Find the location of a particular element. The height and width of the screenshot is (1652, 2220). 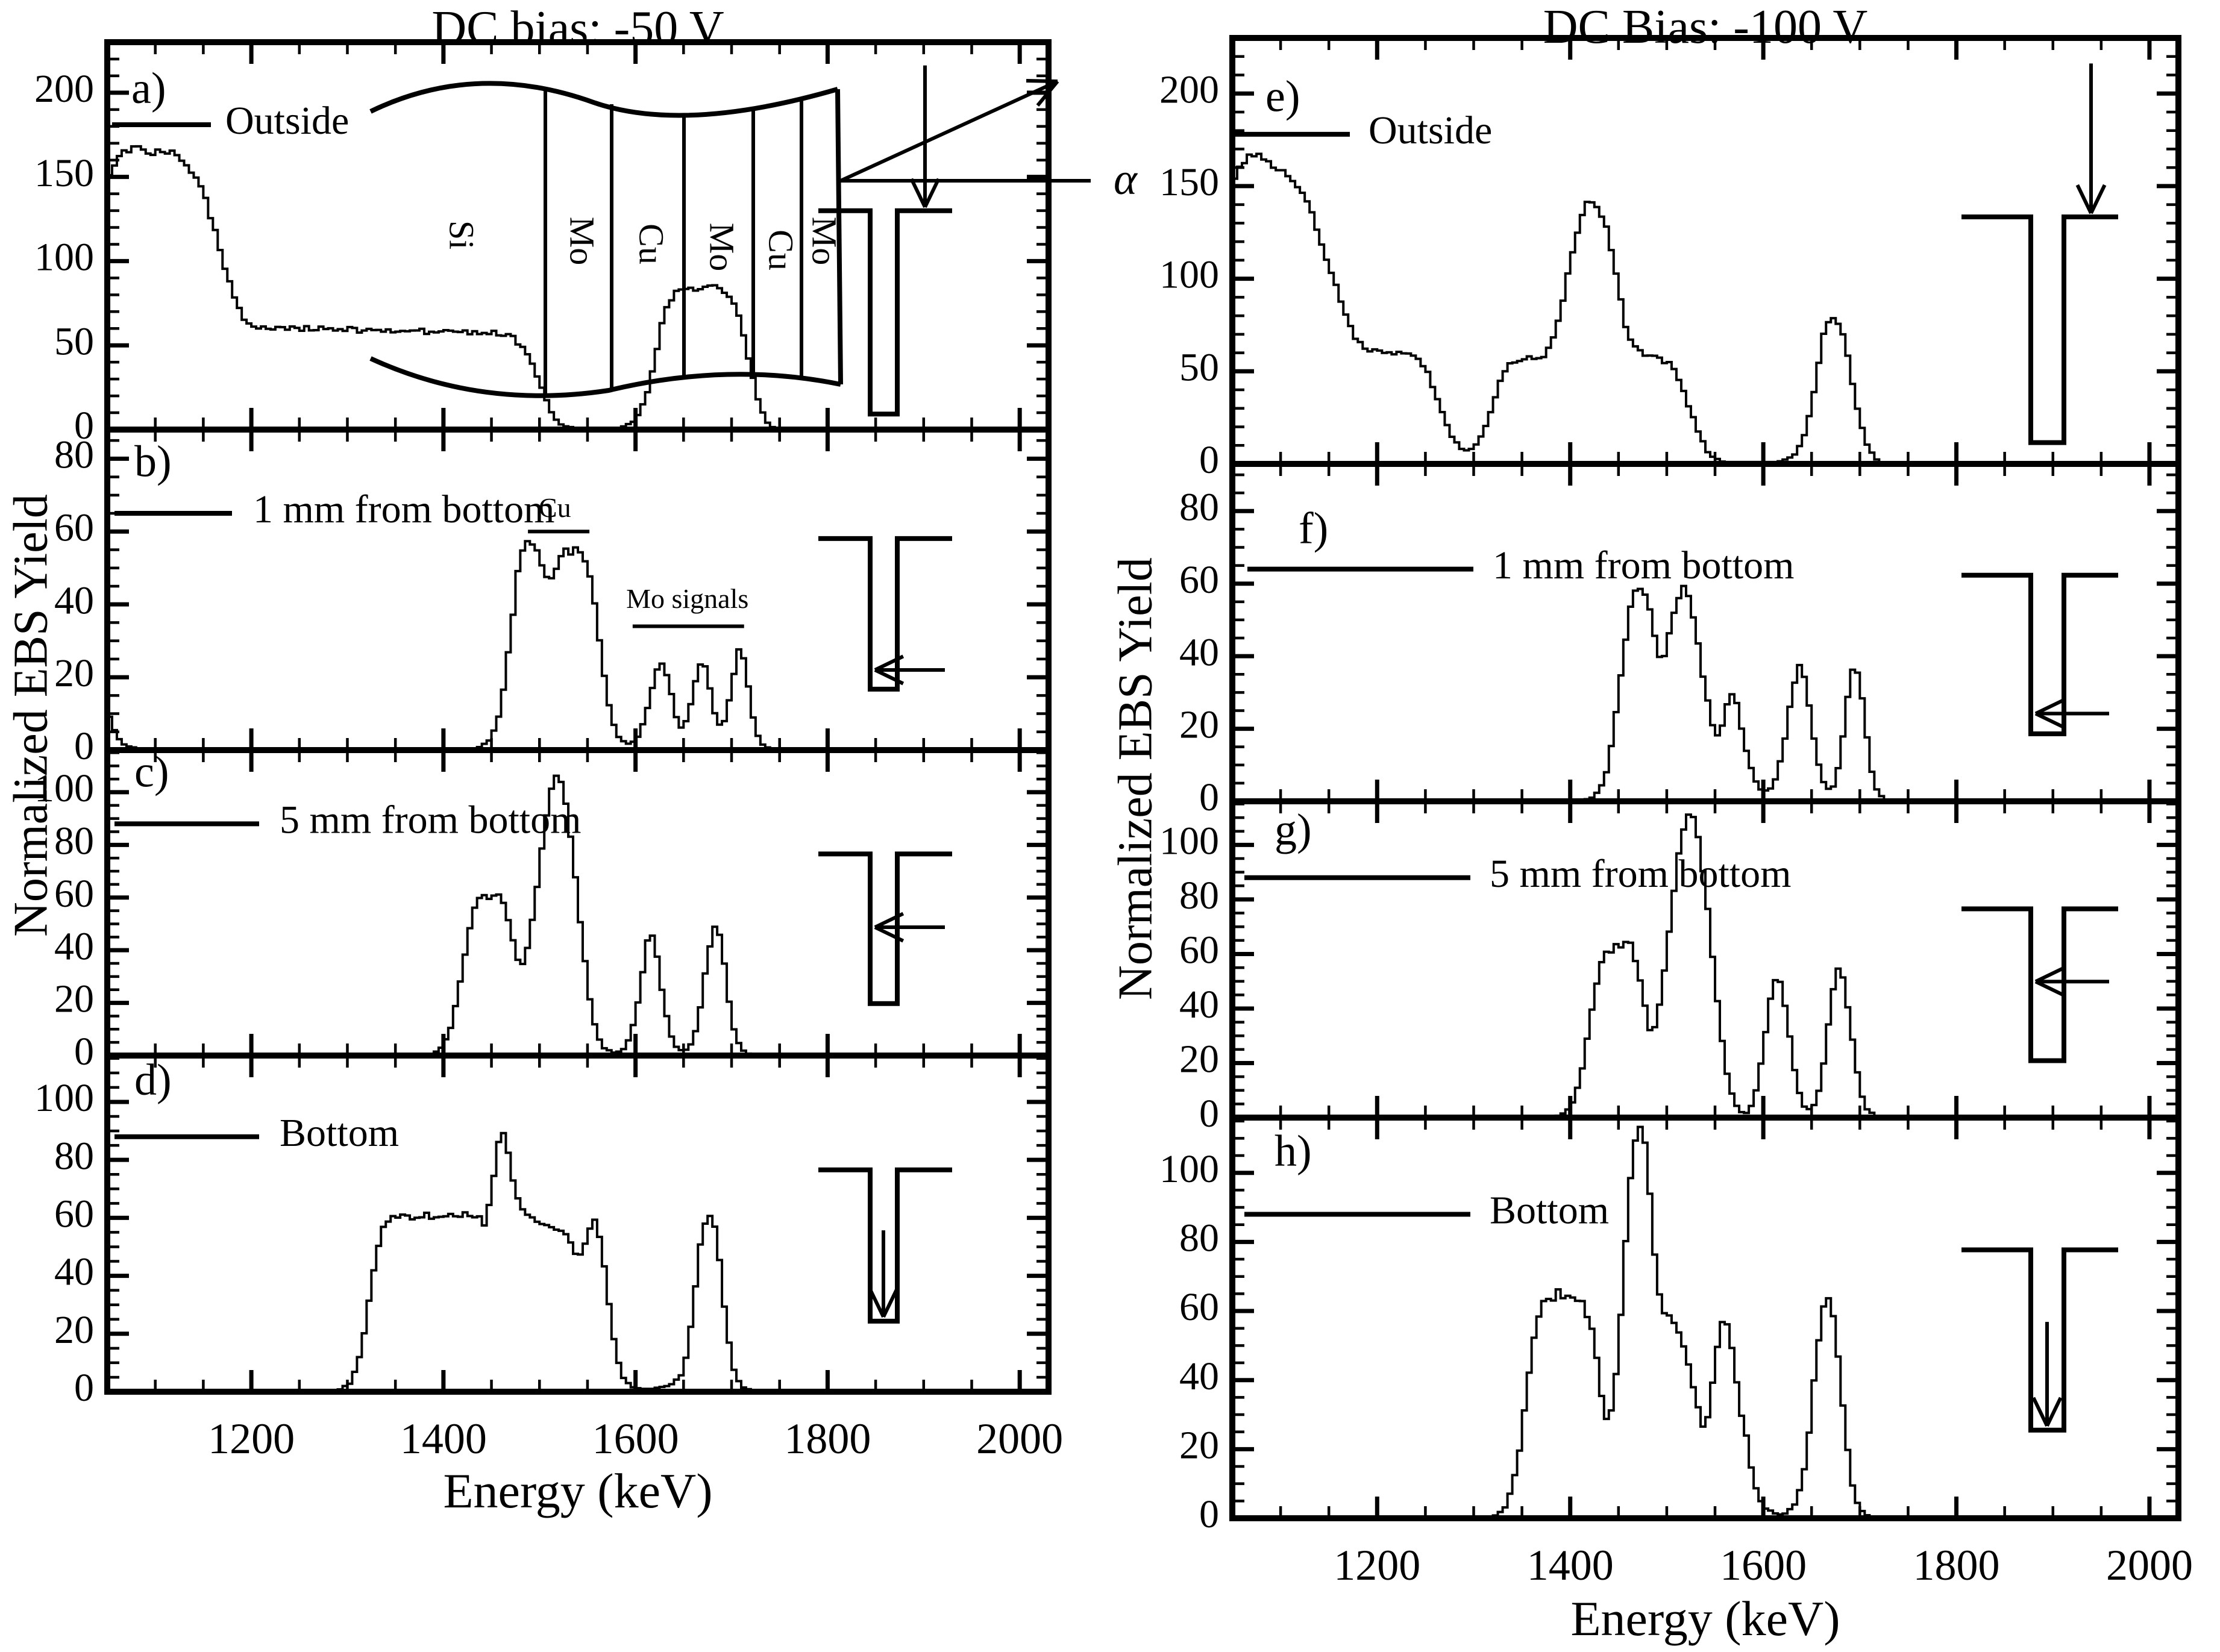

peak-annotation: Cu is located at coordinates (555, 507).